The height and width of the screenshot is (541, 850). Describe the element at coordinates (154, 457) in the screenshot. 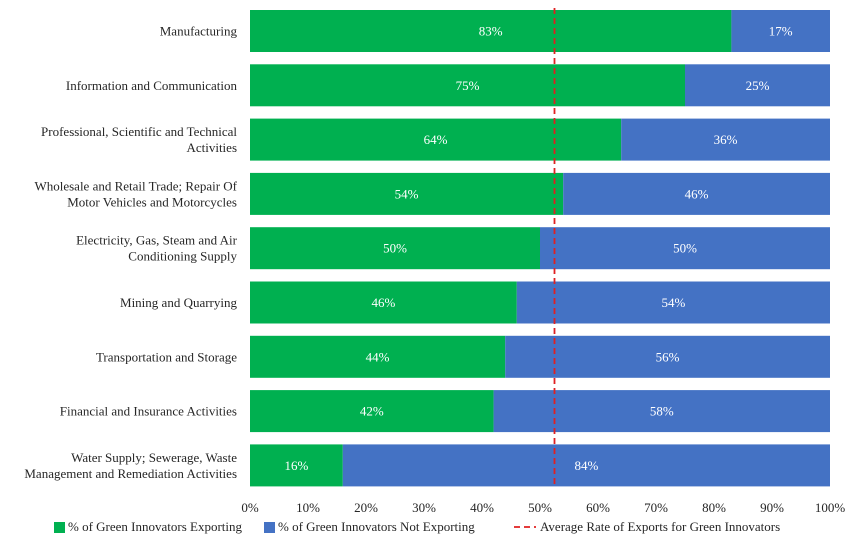

I see `category-label-line: Water Supply; Sewerage, Waste` at that location.